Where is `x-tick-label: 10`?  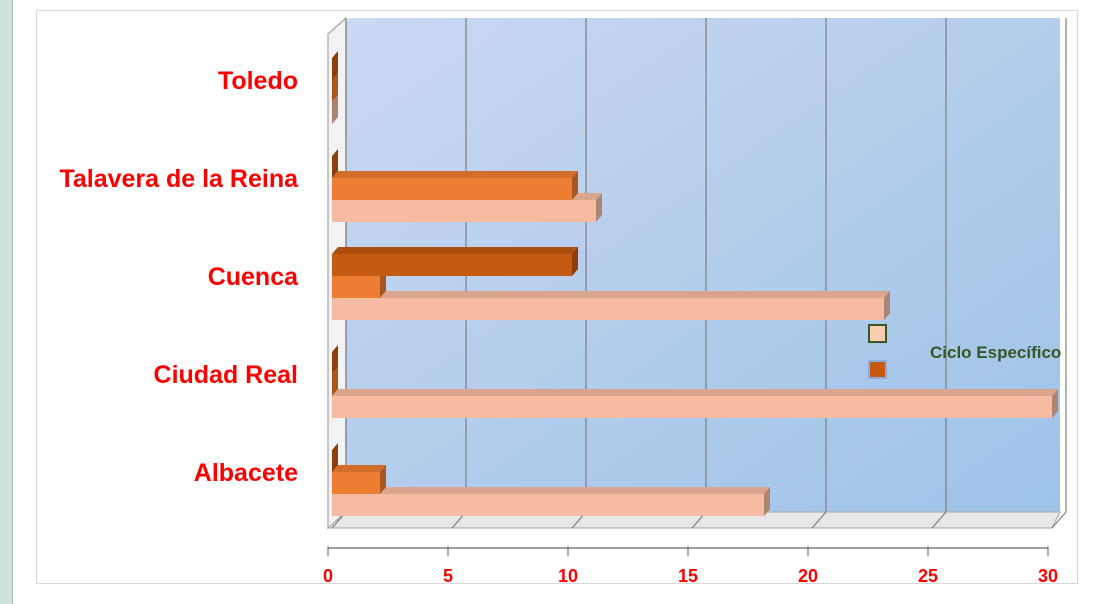
x-tick-label: 10 is located at coordinates (568, 576).